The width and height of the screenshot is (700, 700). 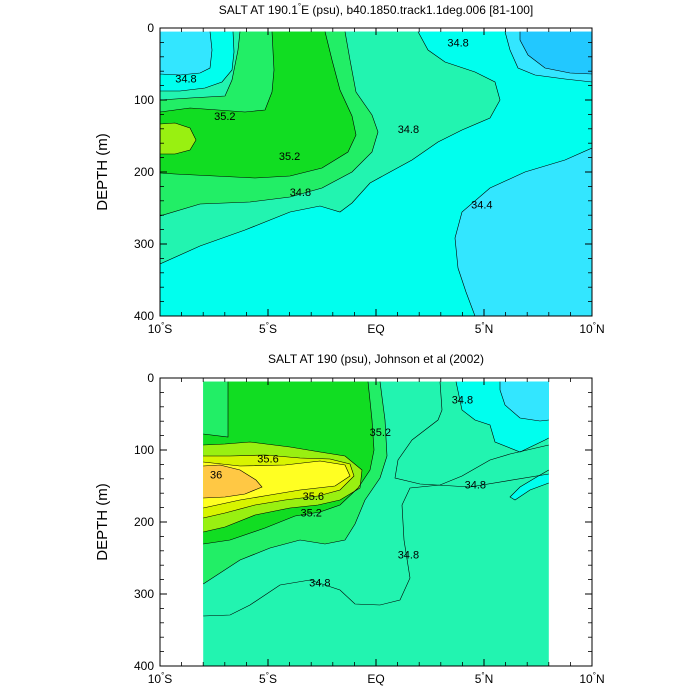 What do you see at coordinates (556, 53) in the screenshot?
I see `fill-34.0-34.4` at bounding box center [556, 53].